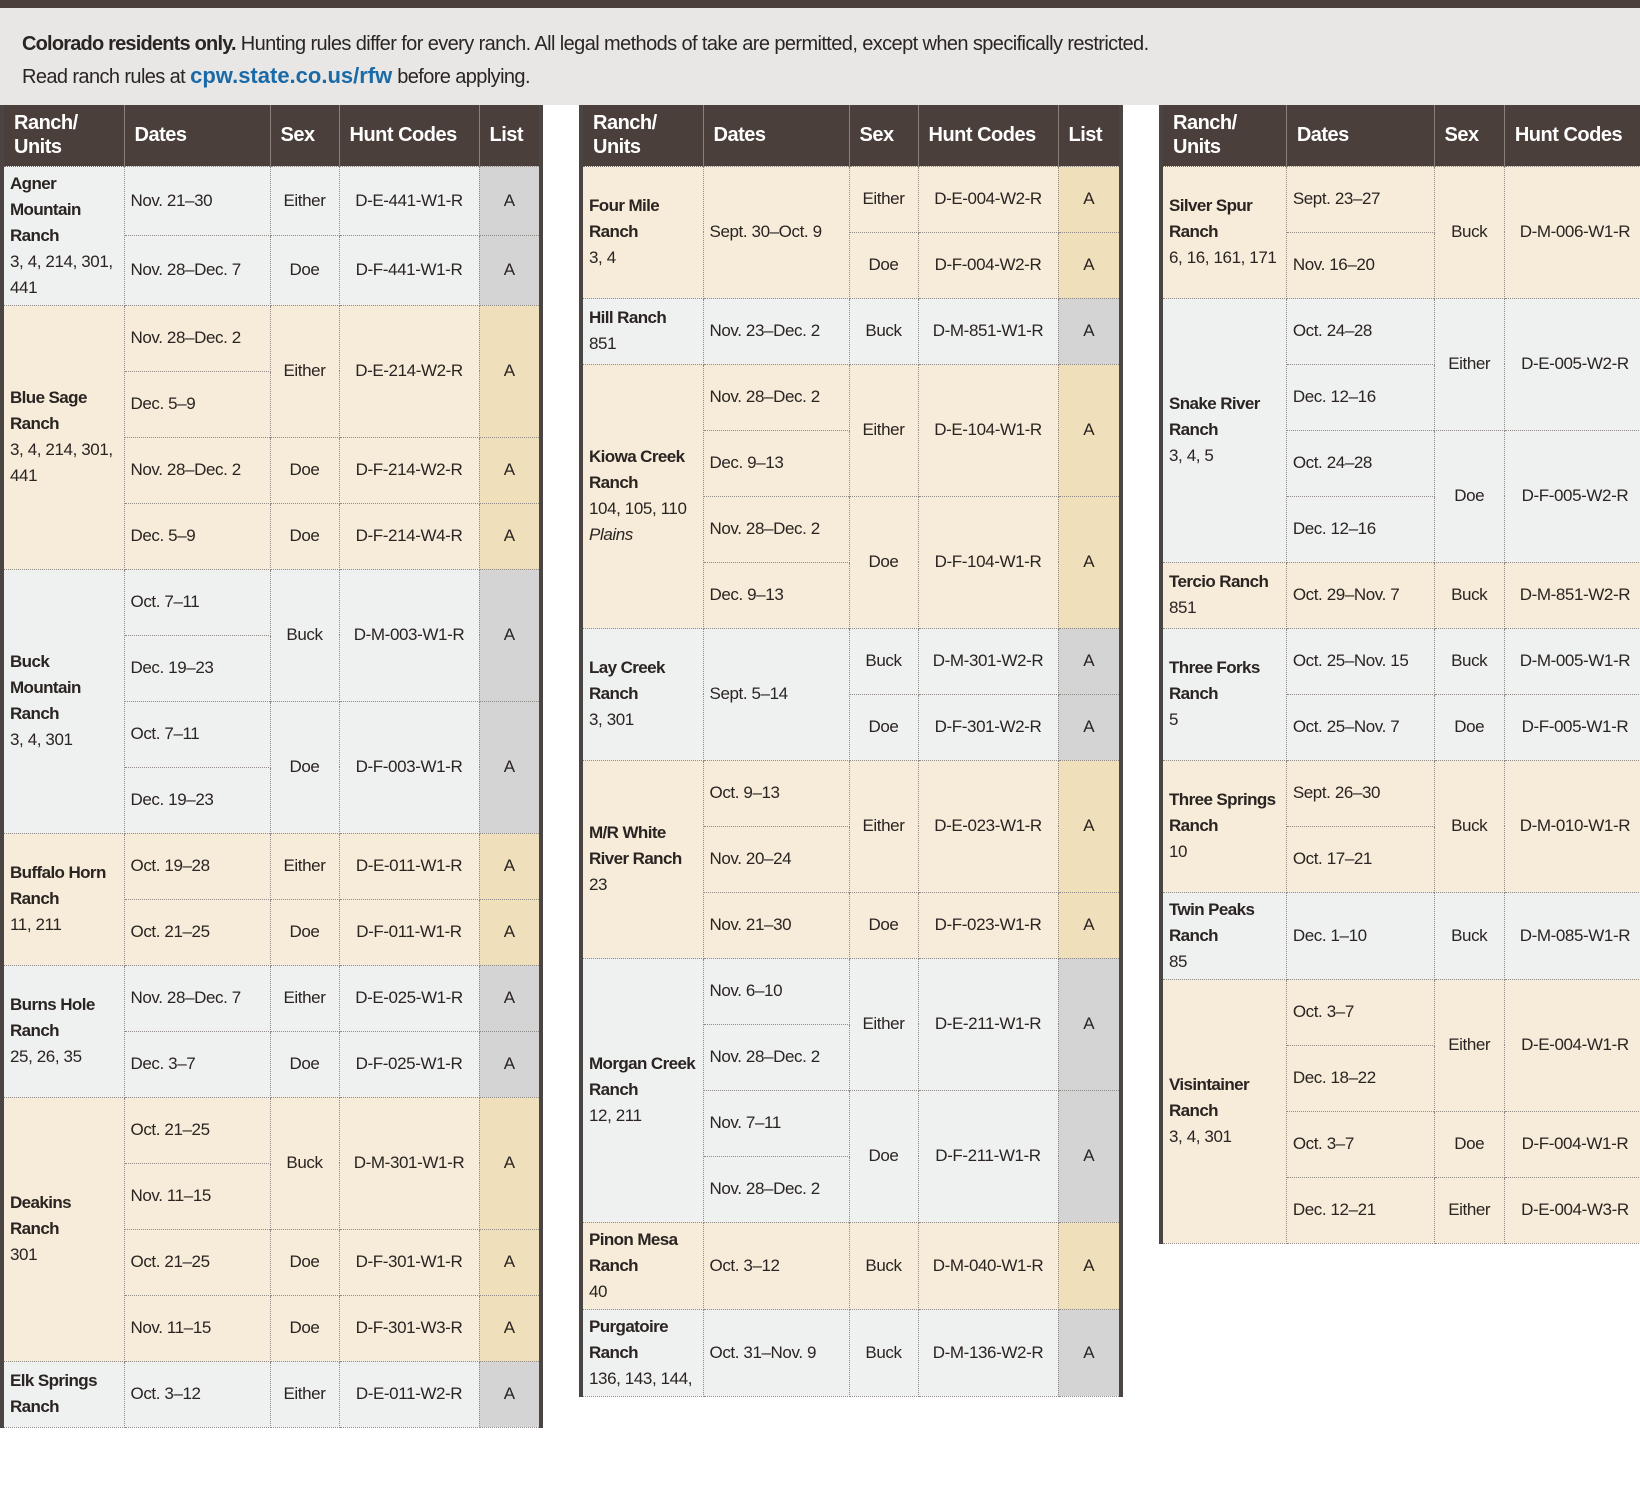 Image resolution: width=1640 pixels, height=1501 pixels. I want to click on hunt-dates: Nov. 6–10, so click(776, 991).